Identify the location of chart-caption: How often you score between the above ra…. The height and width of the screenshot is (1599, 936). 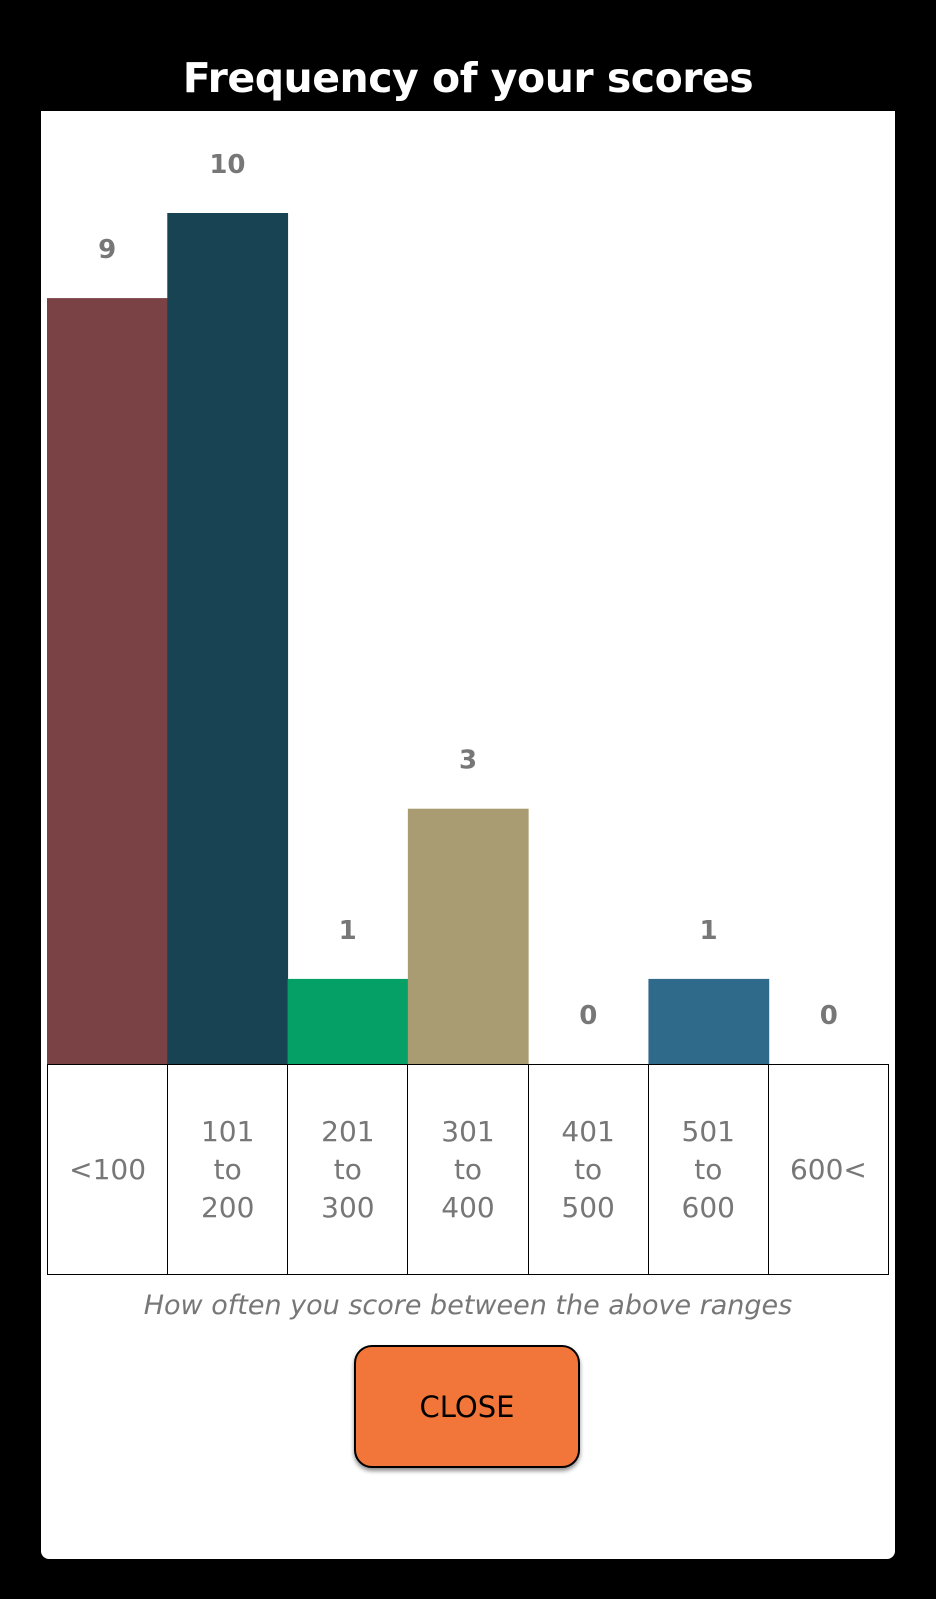
(468, 1305).